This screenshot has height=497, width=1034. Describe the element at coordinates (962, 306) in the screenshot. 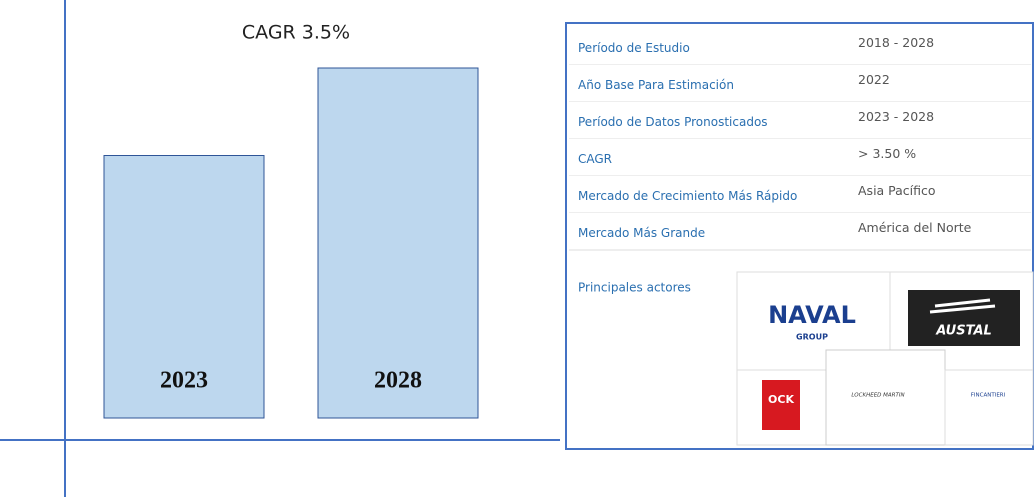

I see `austal-mark` at that location.